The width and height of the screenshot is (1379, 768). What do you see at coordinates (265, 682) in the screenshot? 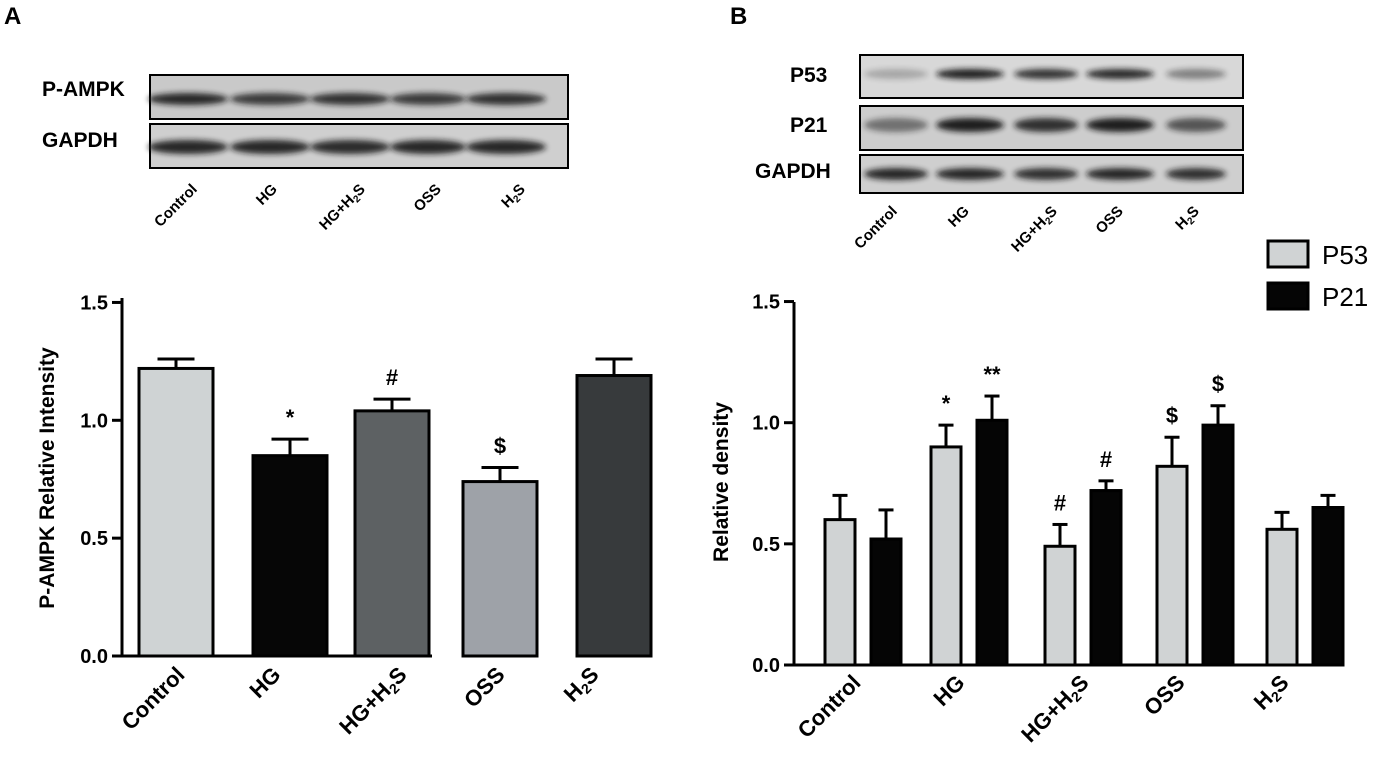
I see `chart-a-category-hg: HG` at bounding box center [265, 682].